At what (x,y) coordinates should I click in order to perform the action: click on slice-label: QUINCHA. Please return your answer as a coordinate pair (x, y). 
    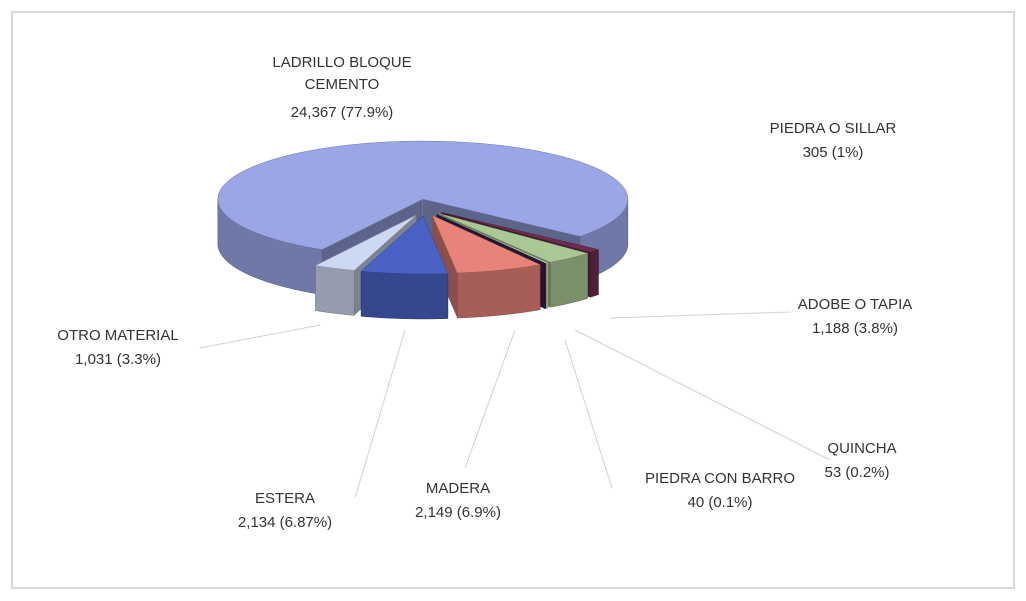
    Looking at the image, I should click on (862, 448).